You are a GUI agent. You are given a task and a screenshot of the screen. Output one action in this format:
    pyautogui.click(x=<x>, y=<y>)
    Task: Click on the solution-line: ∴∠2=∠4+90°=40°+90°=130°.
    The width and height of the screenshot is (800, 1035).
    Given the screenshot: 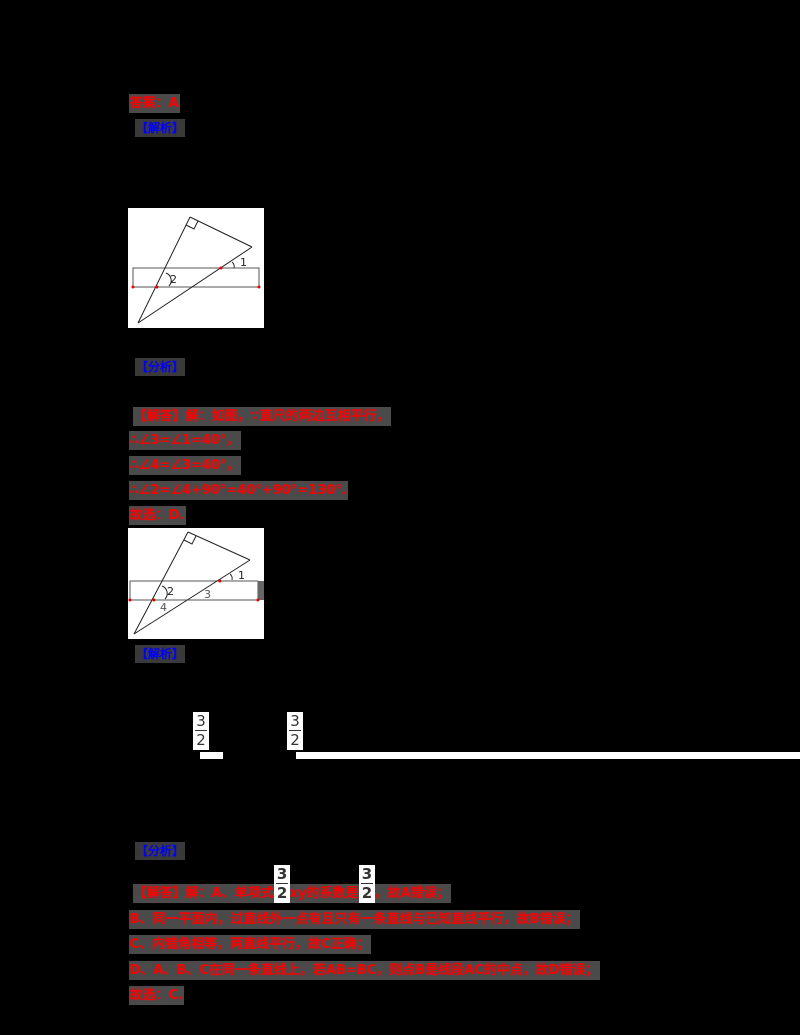 What is the action you would take?
    pyautogui.click(x=239, y=490)
    